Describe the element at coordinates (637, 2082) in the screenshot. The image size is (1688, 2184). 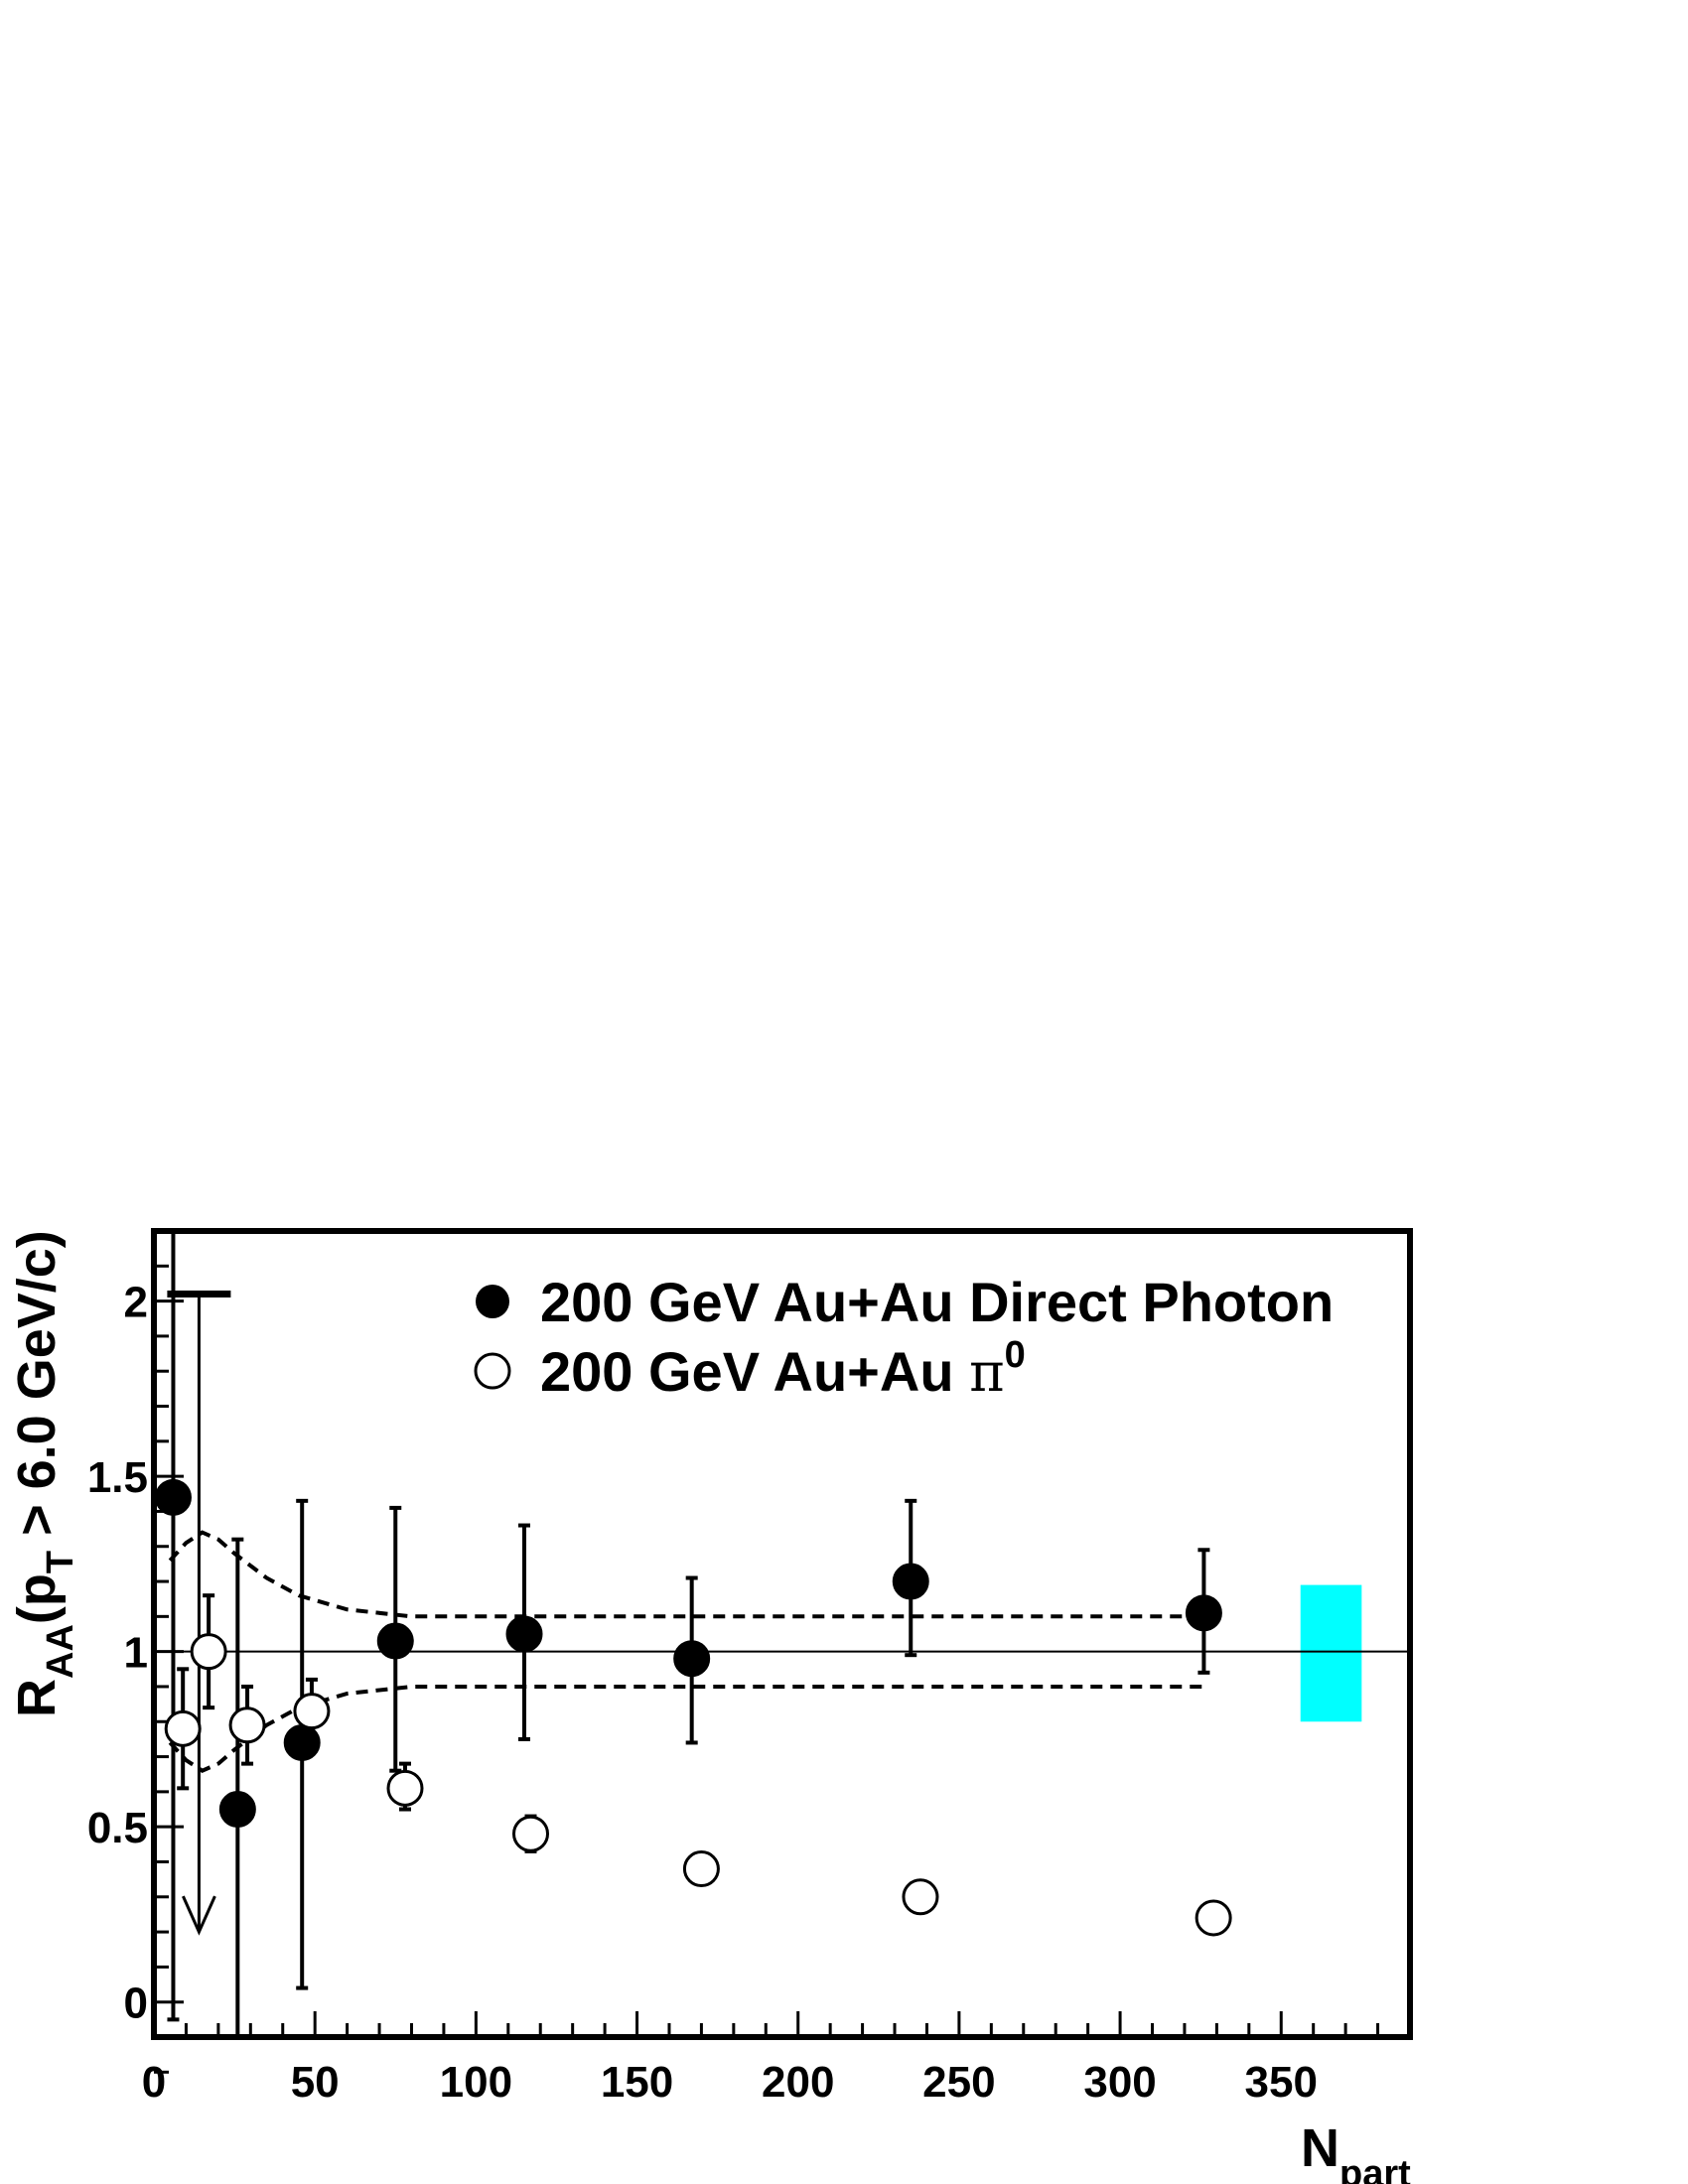
I see `x-tick-label: 150` at that location.